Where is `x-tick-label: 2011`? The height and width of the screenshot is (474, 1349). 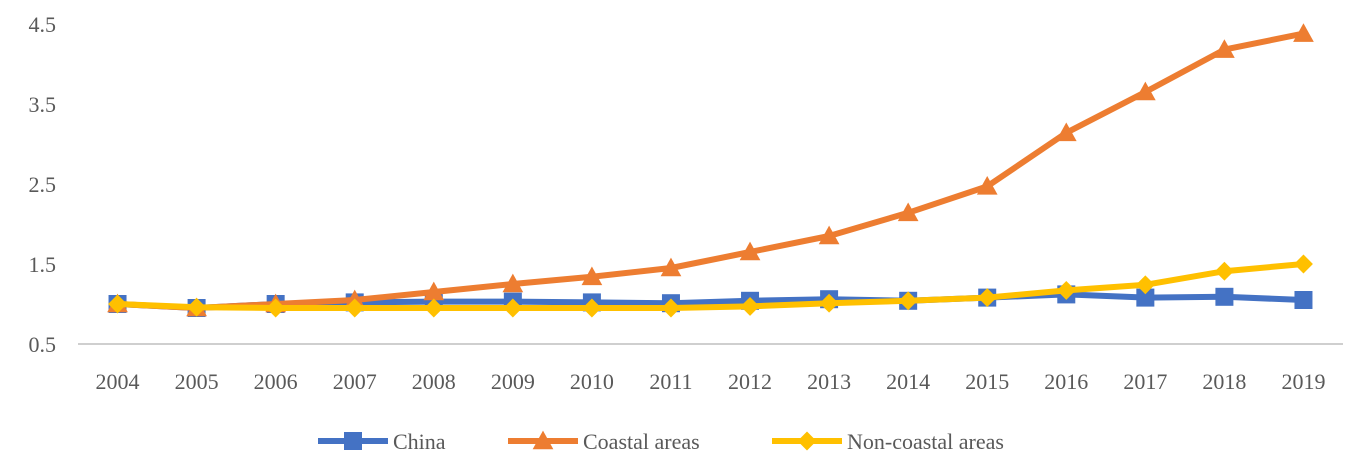
x-tick-label: 2011 is located at coordinates (670, 381).